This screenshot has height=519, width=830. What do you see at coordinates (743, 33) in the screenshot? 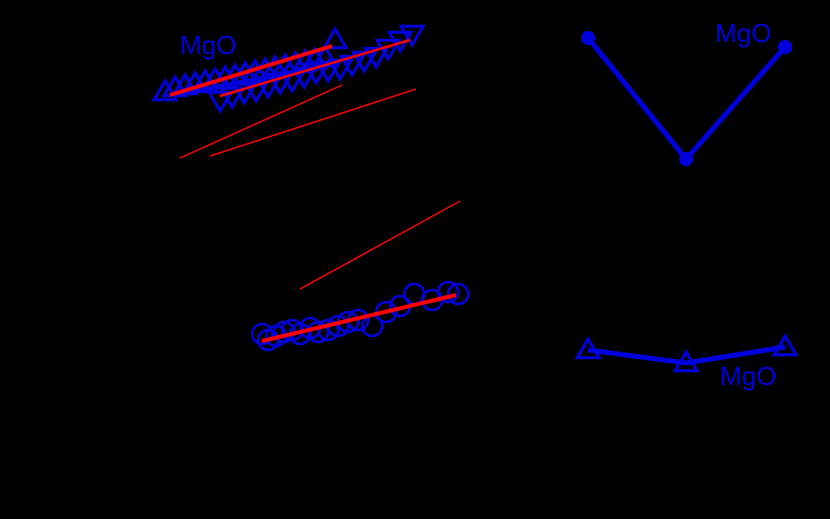
I see `panel-b-label: MgO` at bounding box center [743, 33].